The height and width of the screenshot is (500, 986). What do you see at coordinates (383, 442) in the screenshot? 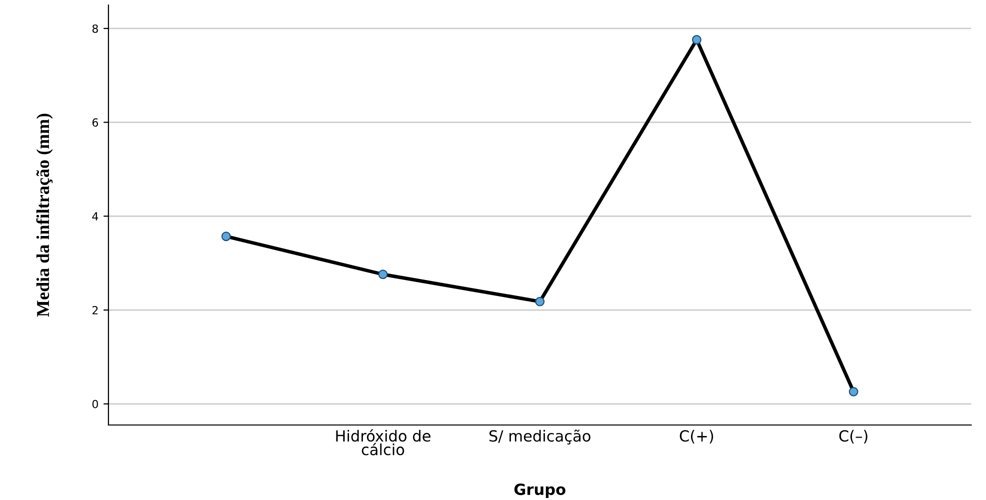
I see `x-tick-label: Hidróxido de cálcio` at bounding box center [383, 442].